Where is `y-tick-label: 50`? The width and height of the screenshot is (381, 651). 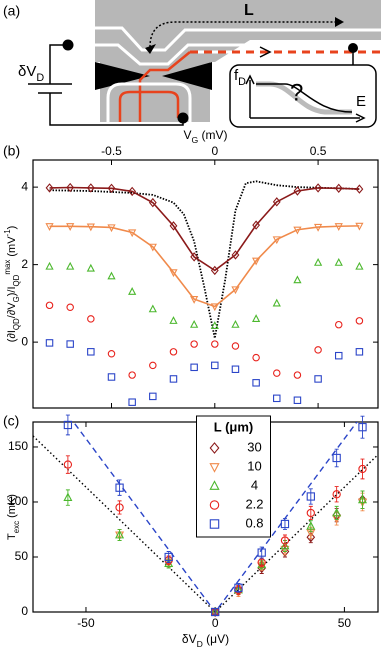 y-tick-label: 50 is located at coordinates (22, 556).